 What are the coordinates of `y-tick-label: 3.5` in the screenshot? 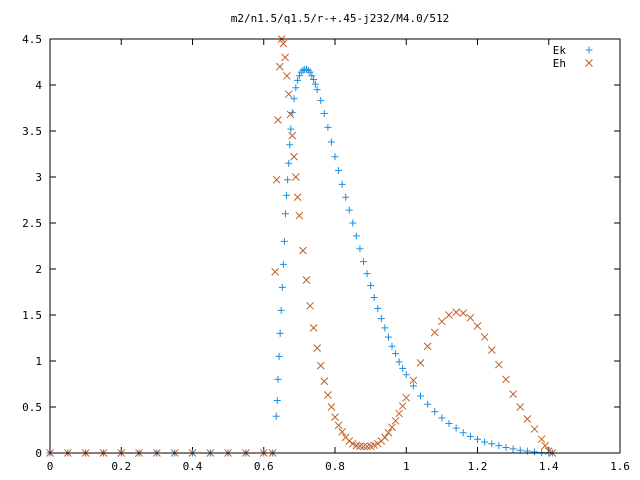 It's located at (32, 131).